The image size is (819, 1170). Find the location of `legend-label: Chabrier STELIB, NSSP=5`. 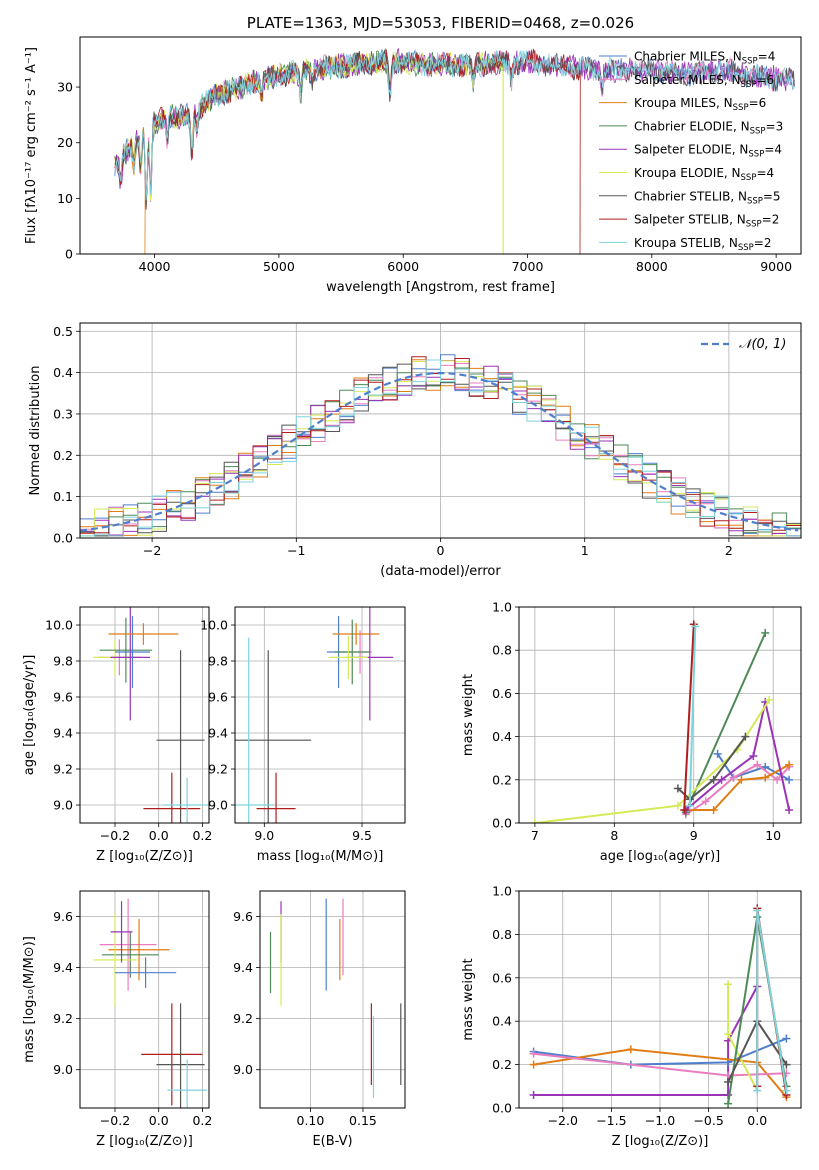

legend-label: Chabrier STELIB, NSSP=5 is located at coordinates (707, 197).